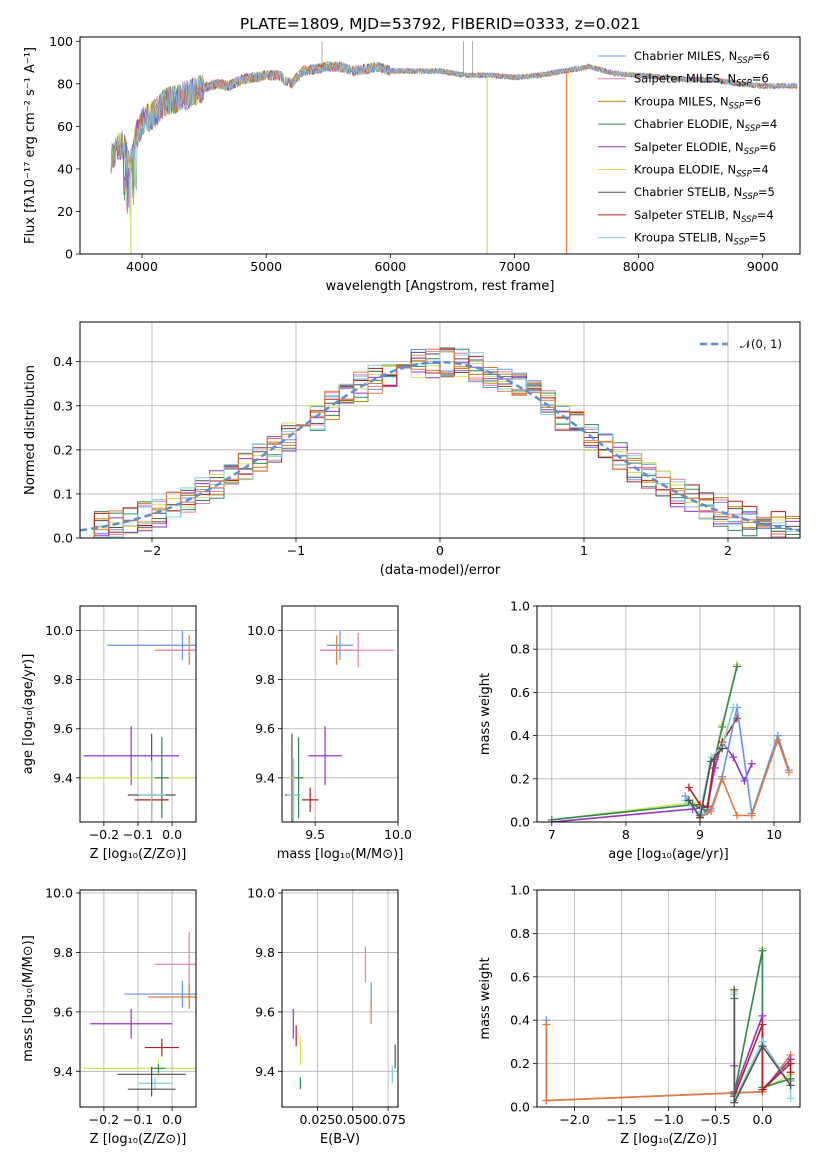 The image size is (819, 1170). Describe the element at coordinates (701, 171) in the screenshot. I see `legend-entry: Kroupa ELODIE, NSSP=4` at that location.